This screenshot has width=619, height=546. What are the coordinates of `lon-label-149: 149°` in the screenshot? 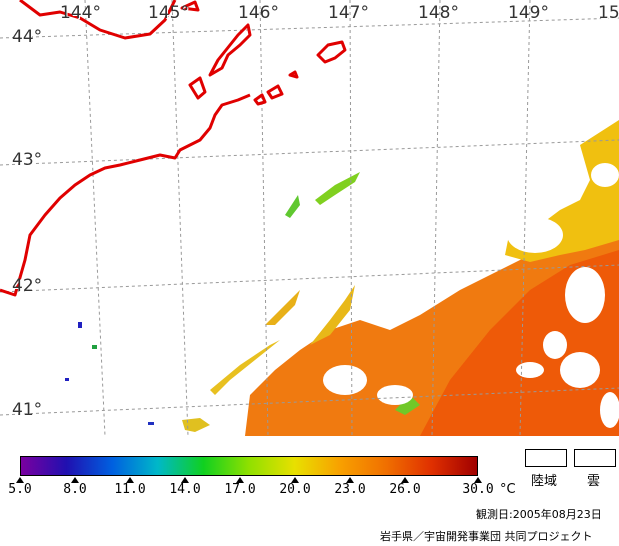 It's located at (528, 13).